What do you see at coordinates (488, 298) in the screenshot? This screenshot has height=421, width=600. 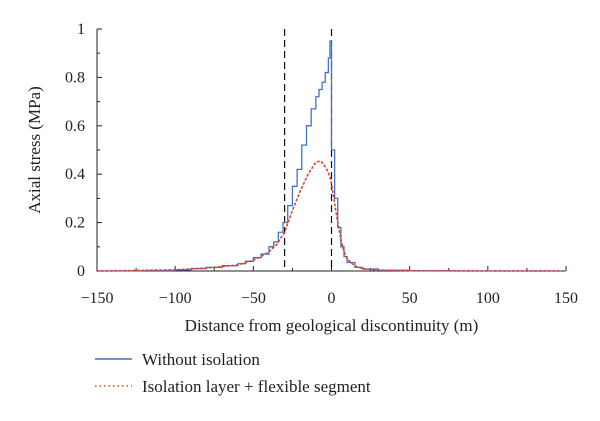 I see `x-tick-label: 100` at bounding box center [488, 298].